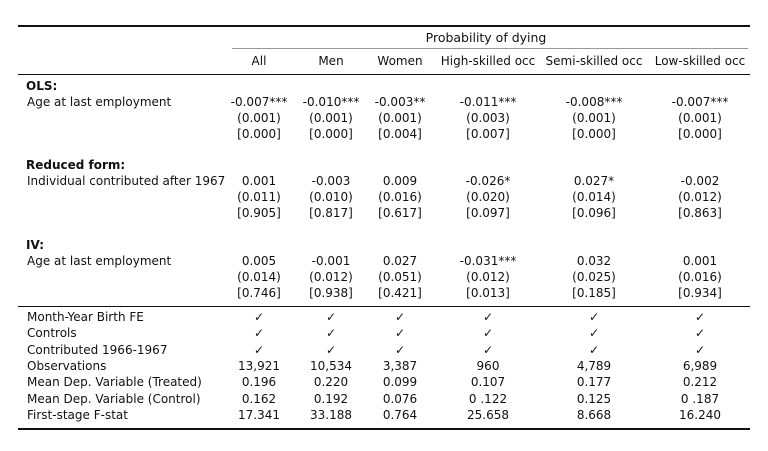 The width and height of the screenshot is (768, 451). Describe the element at coordinates (331, 102) in the screenshot. I see `coefficient-cell: -0.010***` at that location.